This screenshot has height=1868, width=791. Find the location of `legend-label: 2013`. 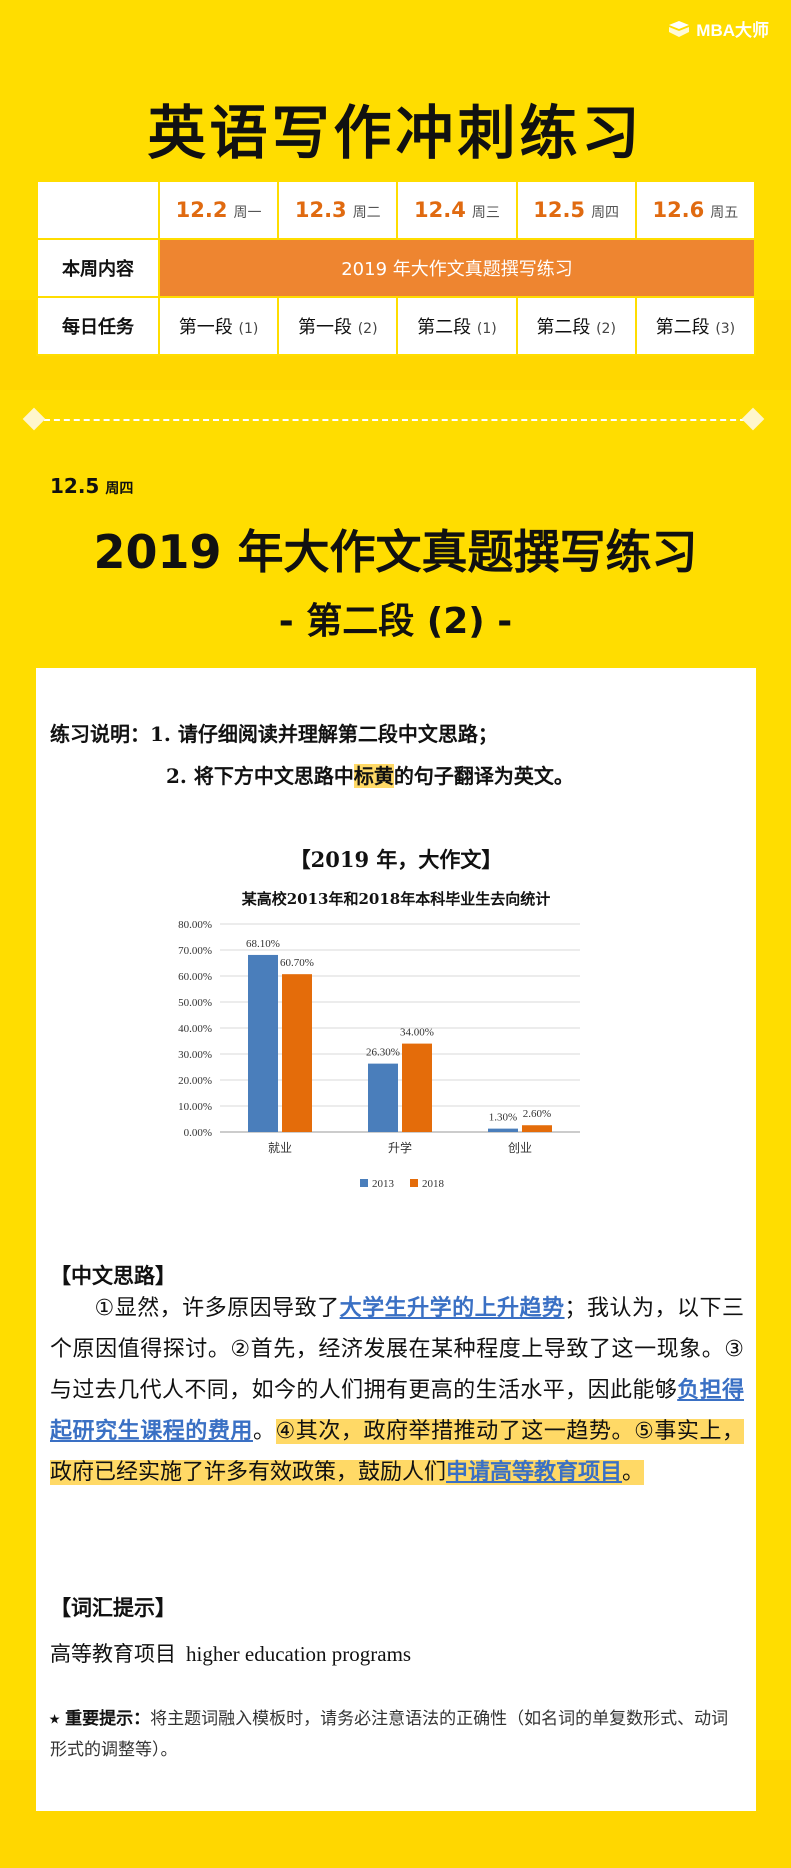

legend-label: 2013 is located at coordinates (383, 1184).